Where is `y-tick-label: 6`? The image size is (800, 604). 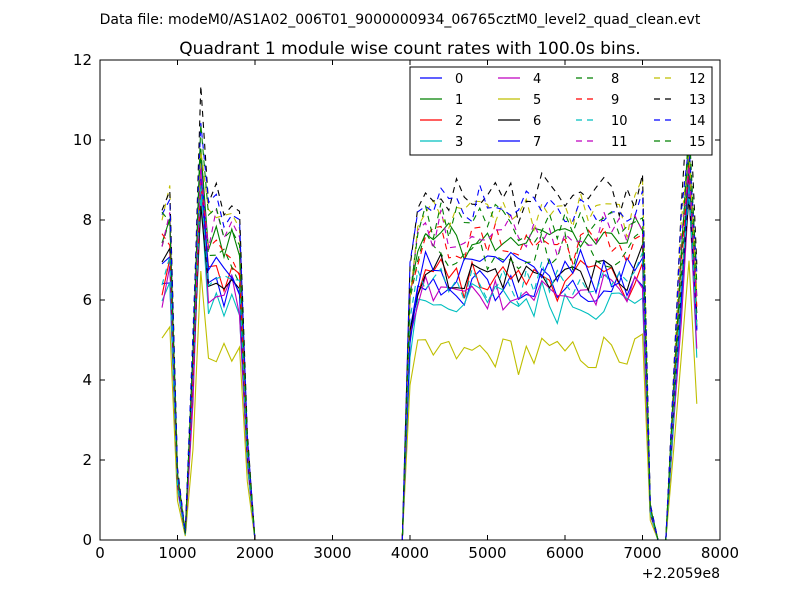 y-tick-label: 6 is located at coordinates (87, 300).